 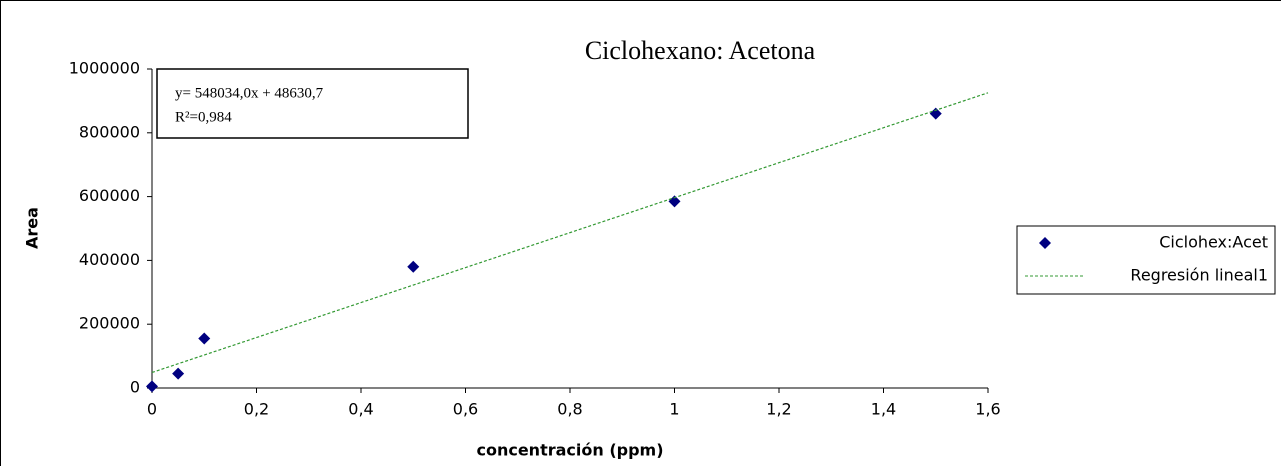 What do you see at coordinates (465, 409) in the screenshot?
I see `x-tick-label: 0,6` at bounding box center [465, 409].